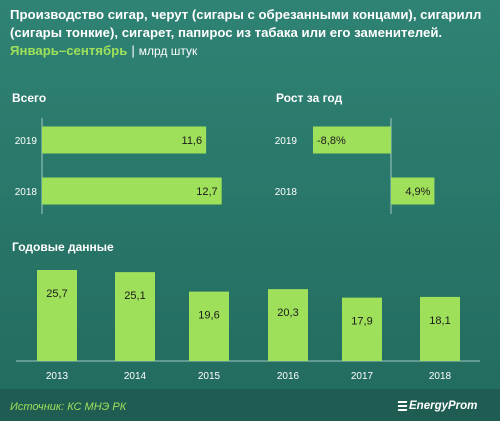 This screenshot has width=500, height=421. What do you see at coordinates (134, 296) in the screenshot?
I see `annual-value-label: 25,1` at bounding box center [134, 296].